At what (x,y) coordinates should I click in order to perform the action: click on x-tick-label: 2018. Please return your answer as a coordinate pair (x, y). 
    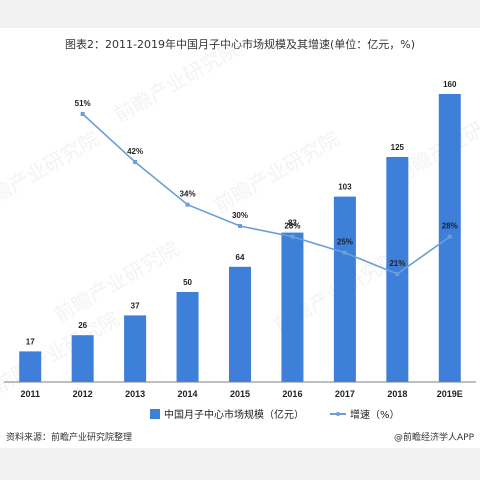
    Looking at the image, I should click on (397, 394).